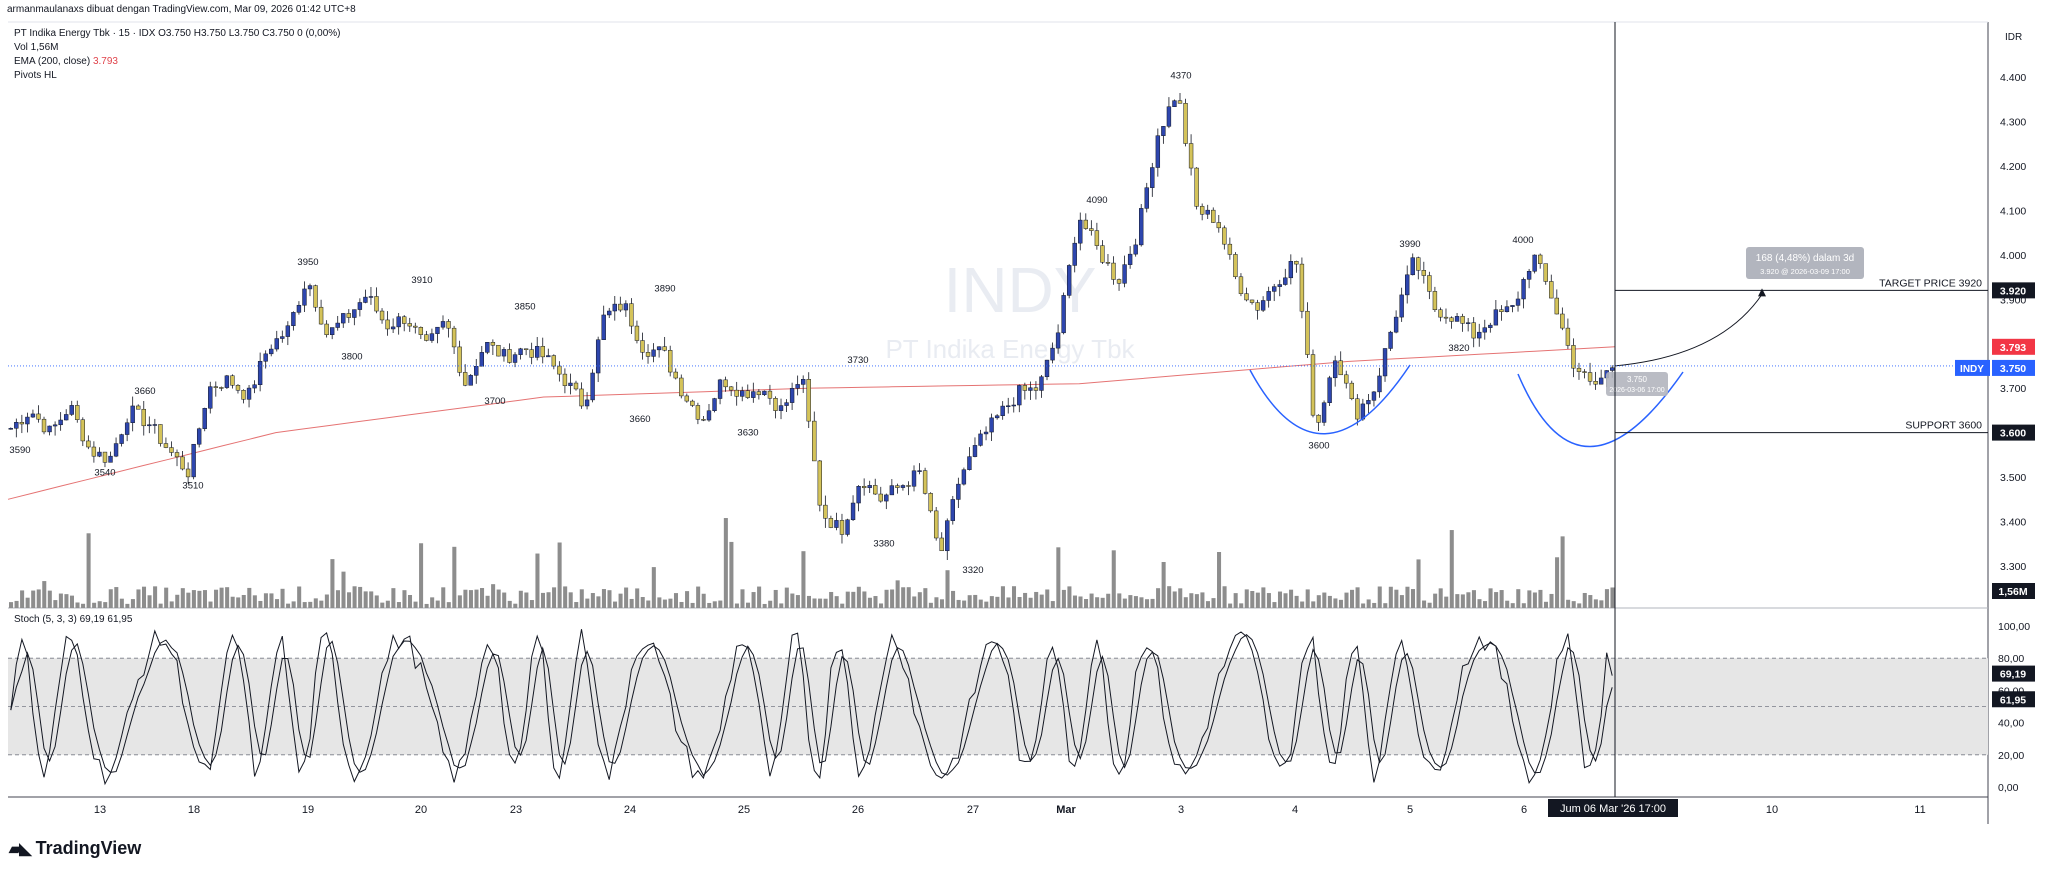 This screenshot has height=872, width=2048. Describe the element at coordinates (1995, 495) in the screenshot. I see `axis-badges: 3.920 3.793 3.750 3.600 1,56M 69,19 61,95 INDY` at that location.